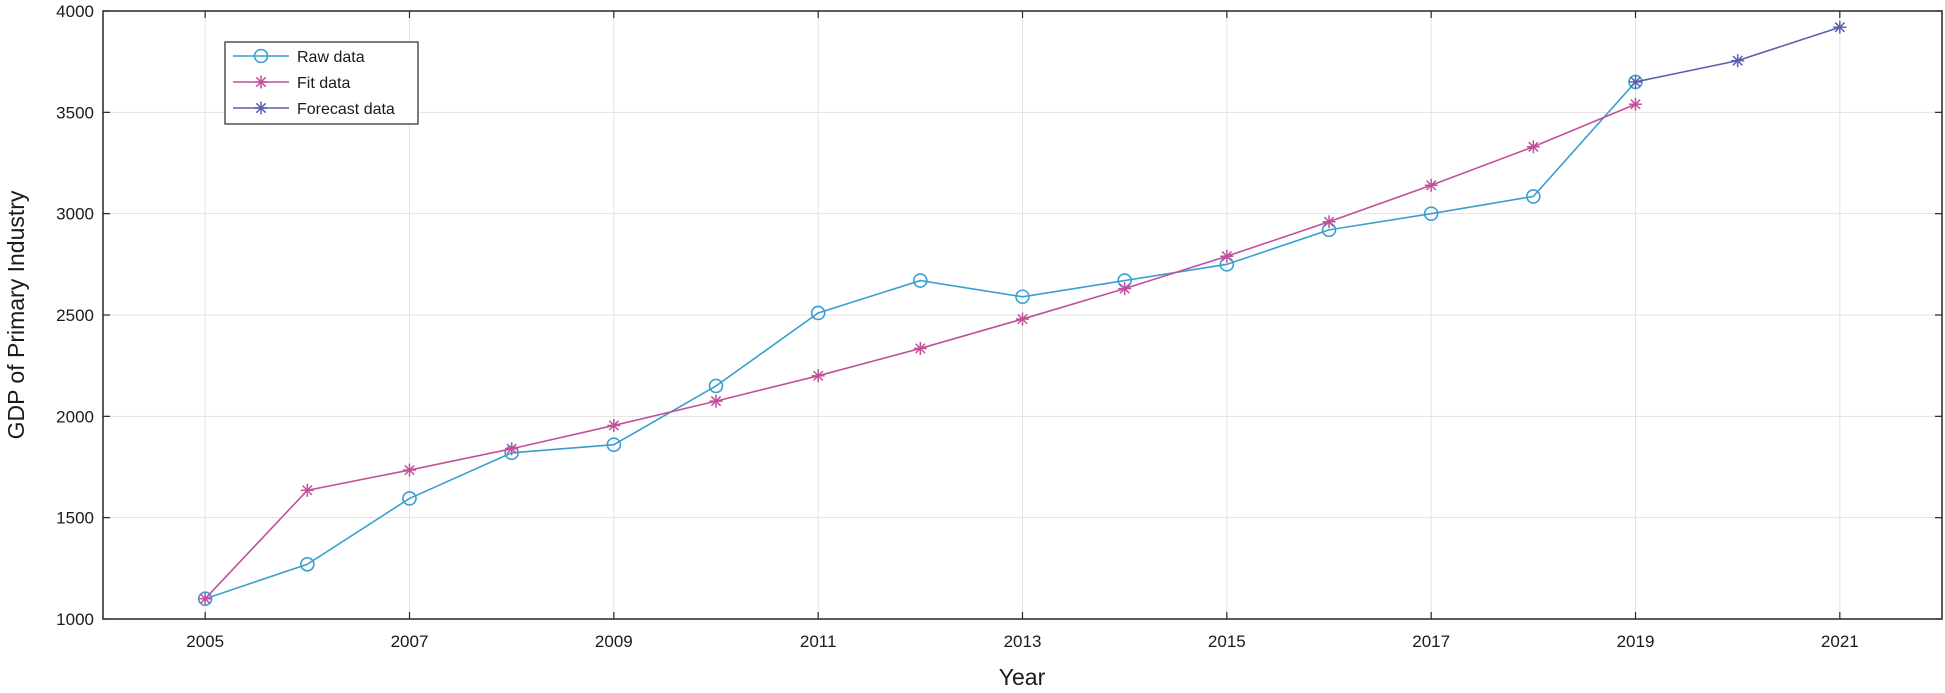 This screenshot has width=1945, height=693. What do you see at coordinates (1227, 641) in the screenshot?
I see `x-tick-label: 2015` at bounding box center [1227, 641].